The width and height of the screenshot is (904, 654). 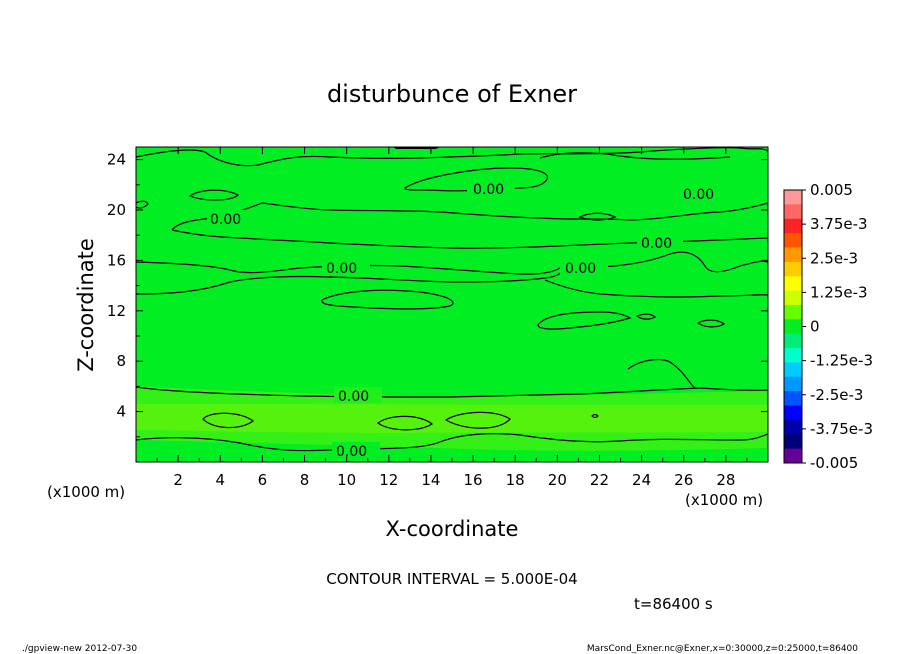 What do you see at coordinates (305, 480) in the screenshot?
I see `x-tick-label: 8` at bounding box center [305, 480].